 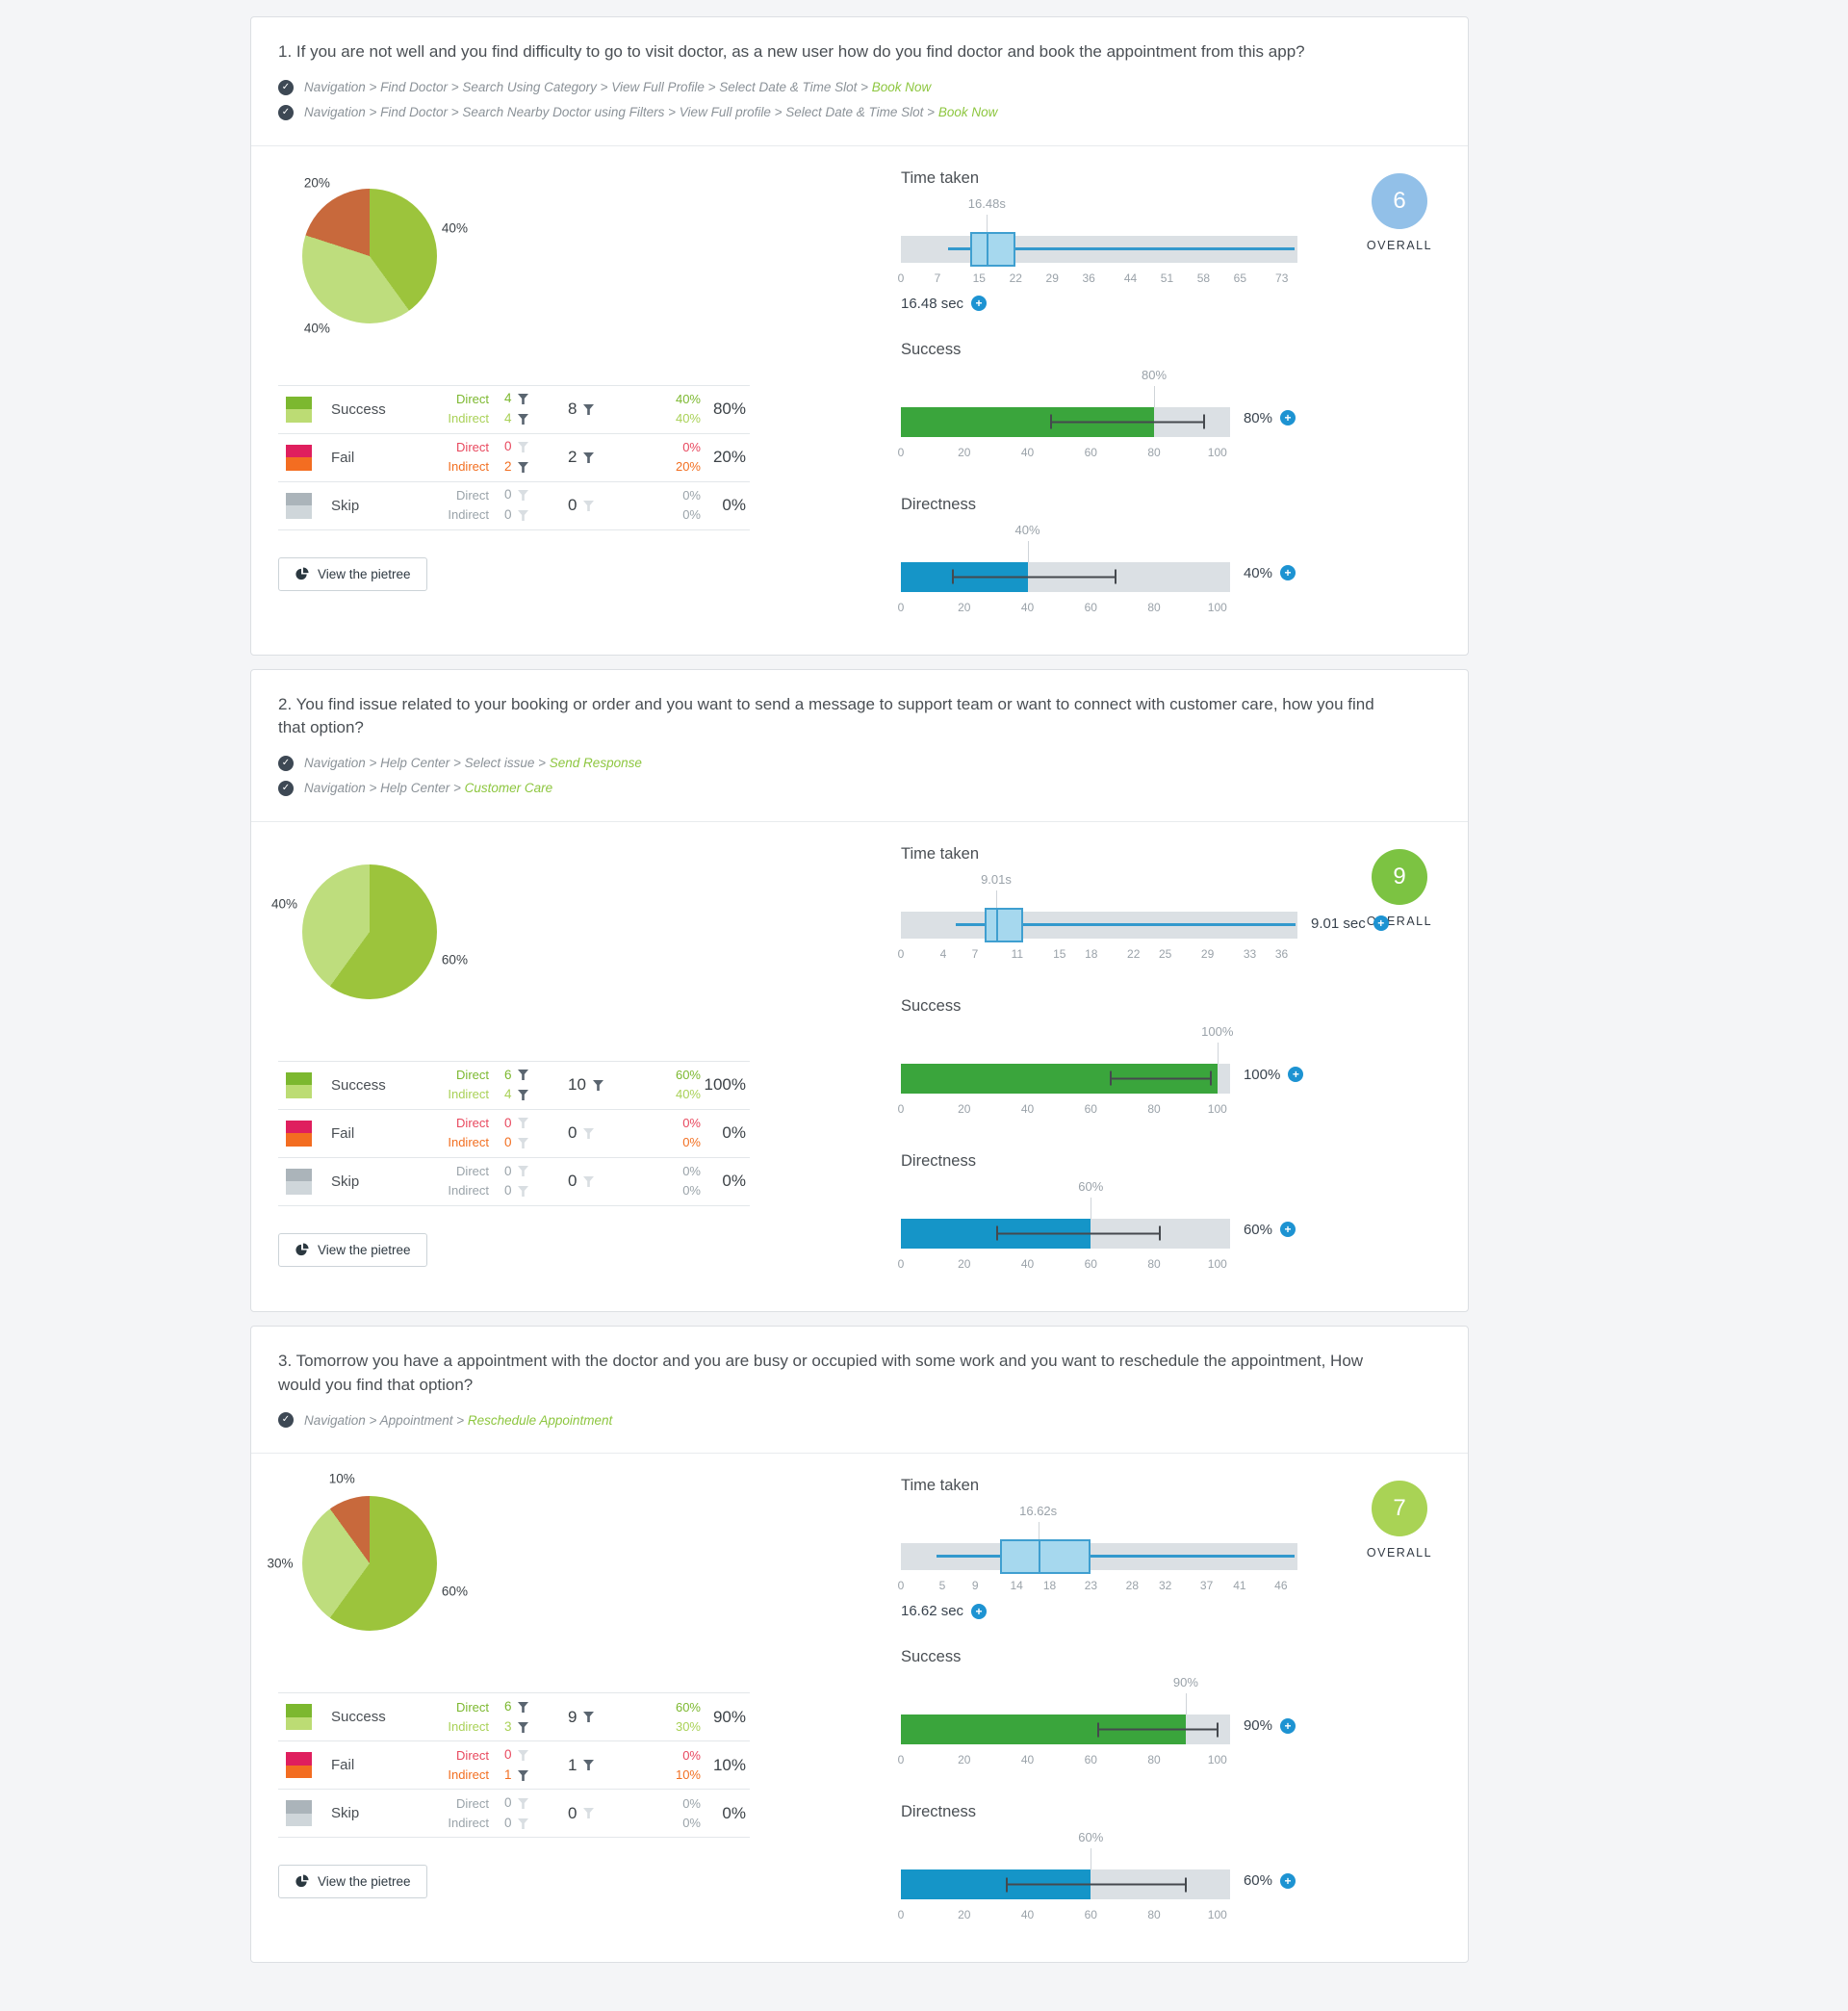 What do you see at coordinates (1161, 1078) in the screenshot?
I see `error-bar-line` at bounding box center [1161, 1078].